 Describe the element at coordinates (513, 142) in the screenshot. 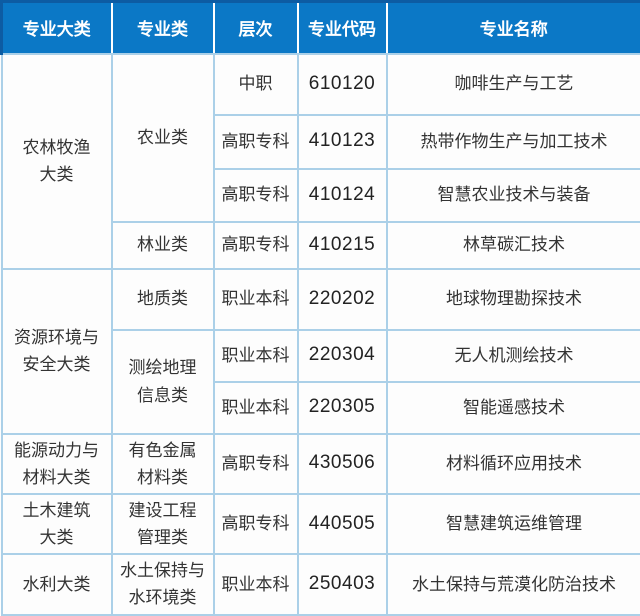

I see `cell-major-name: 热带作物生产与加工技术` at that location.